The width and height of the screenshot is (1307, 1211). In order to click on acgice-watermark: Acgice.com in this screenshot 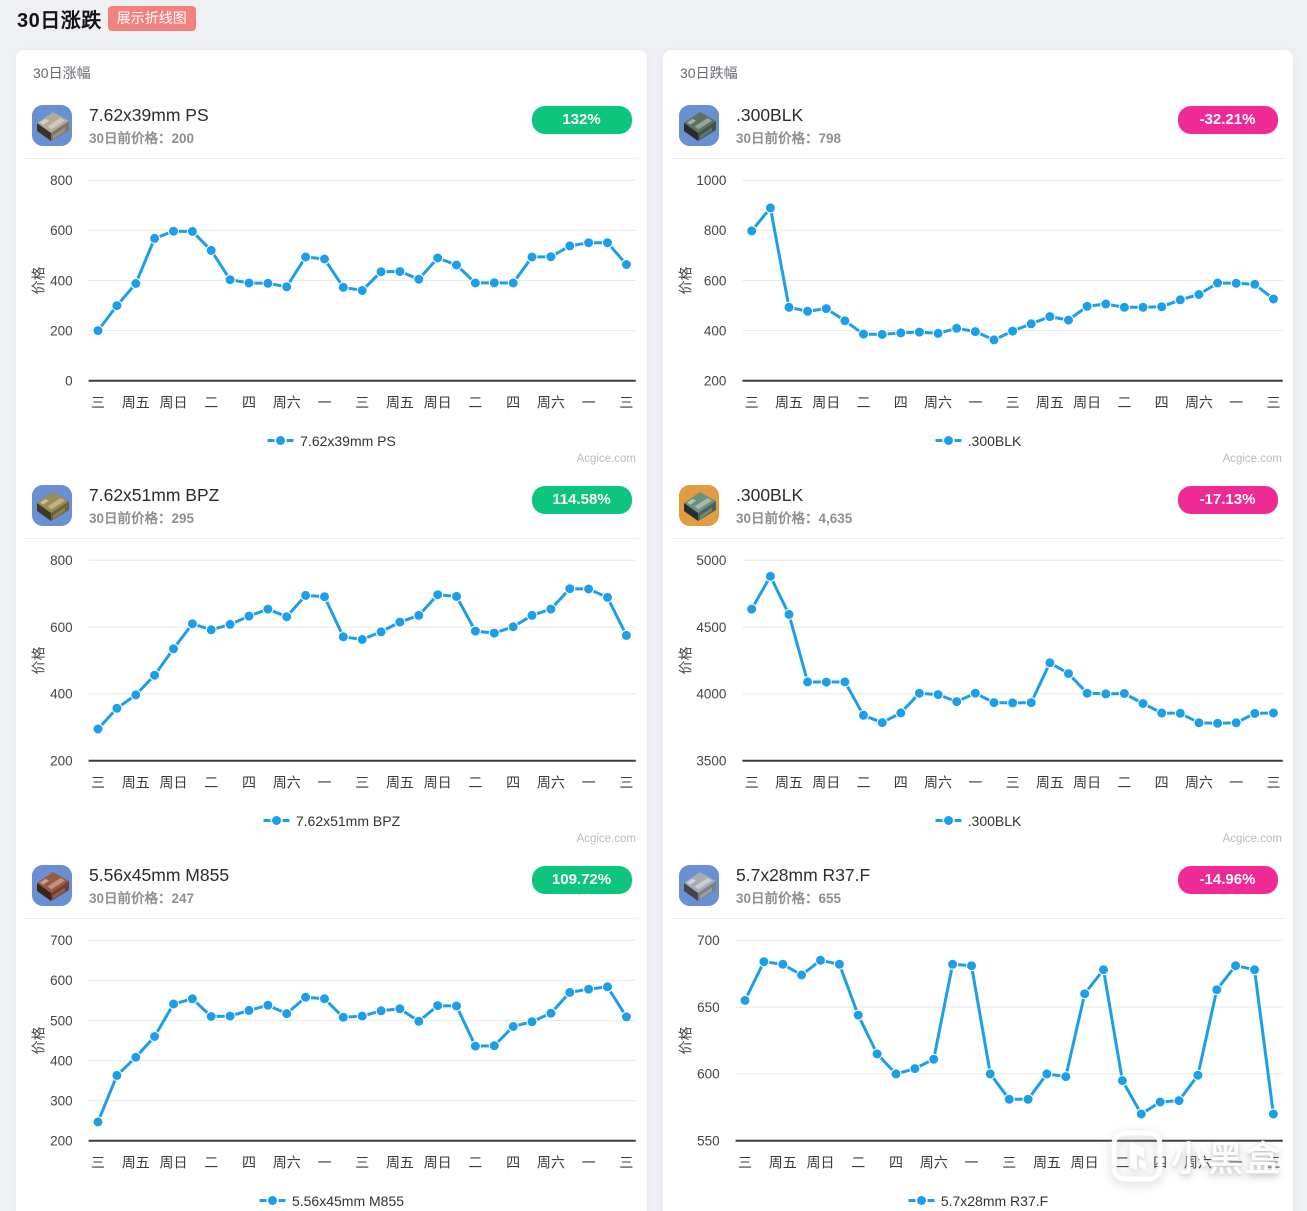, I will do `click(1252, 459)`.